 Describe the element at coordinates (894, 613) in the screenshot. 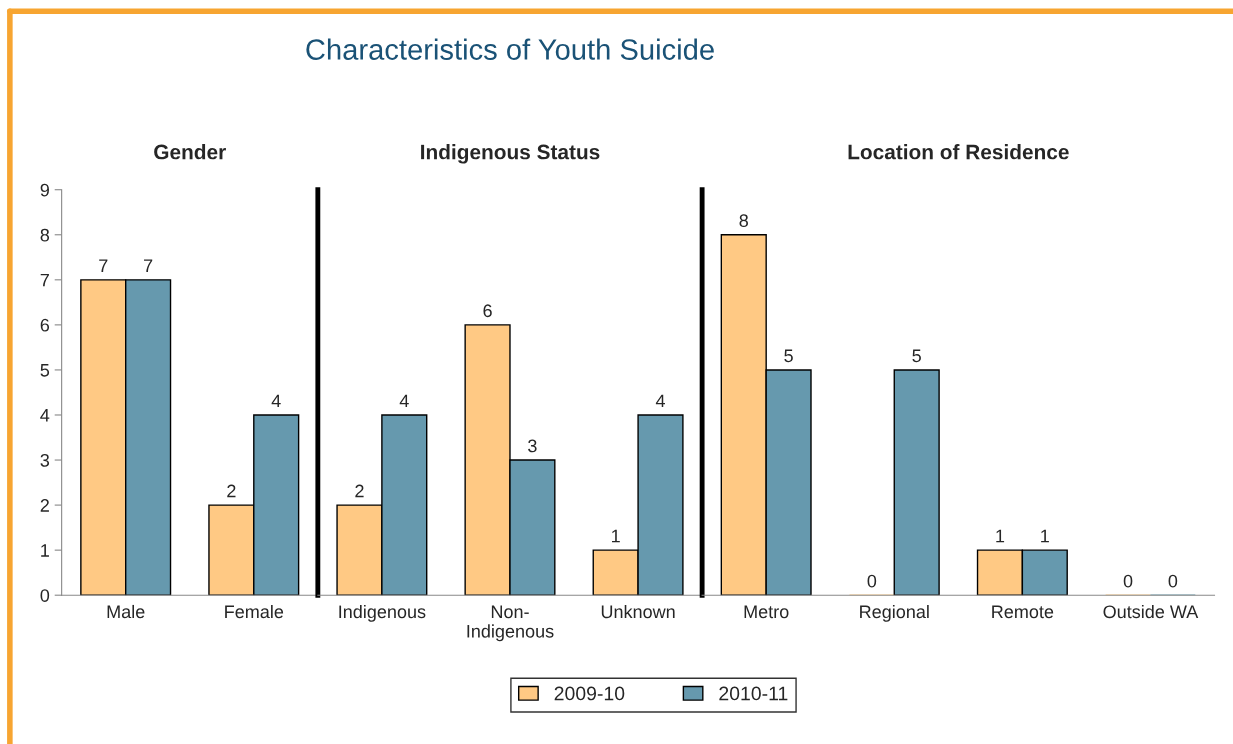

I see `x-tick-label: Regional` at that location.